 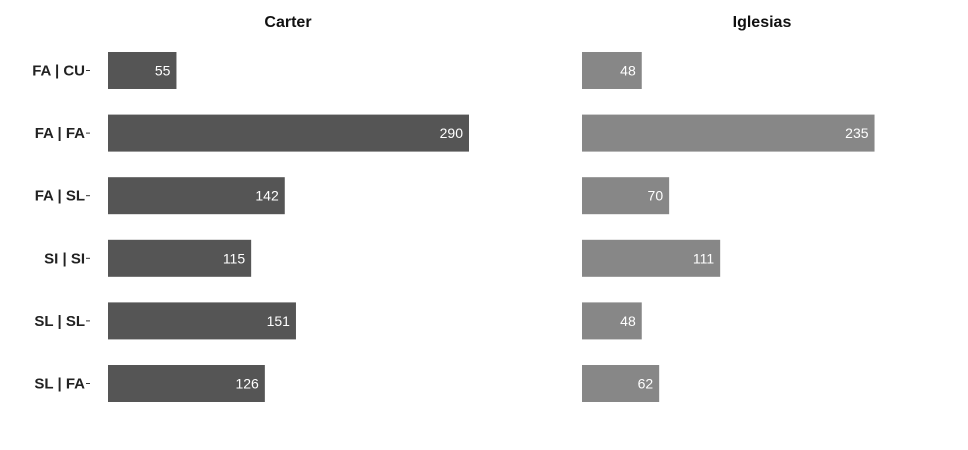 I want to click on bar-value-label: 290, so click(x=452, y=133).